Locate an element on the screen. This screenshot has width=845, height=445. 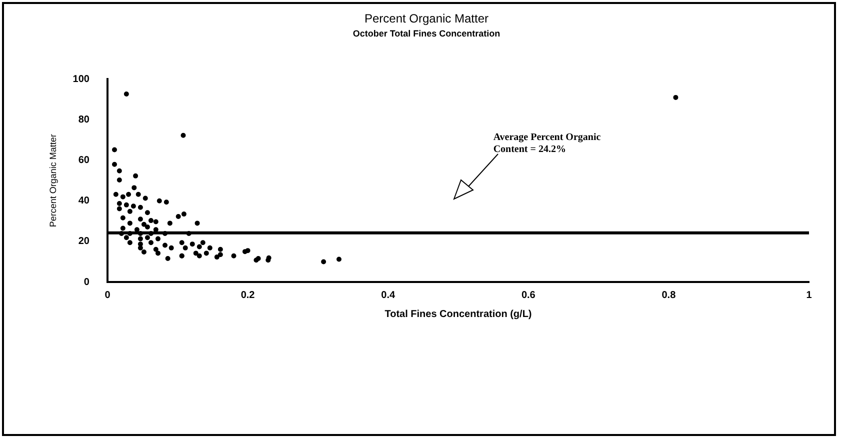
y-tick-label: 0 is located at coordinates (87, 282).